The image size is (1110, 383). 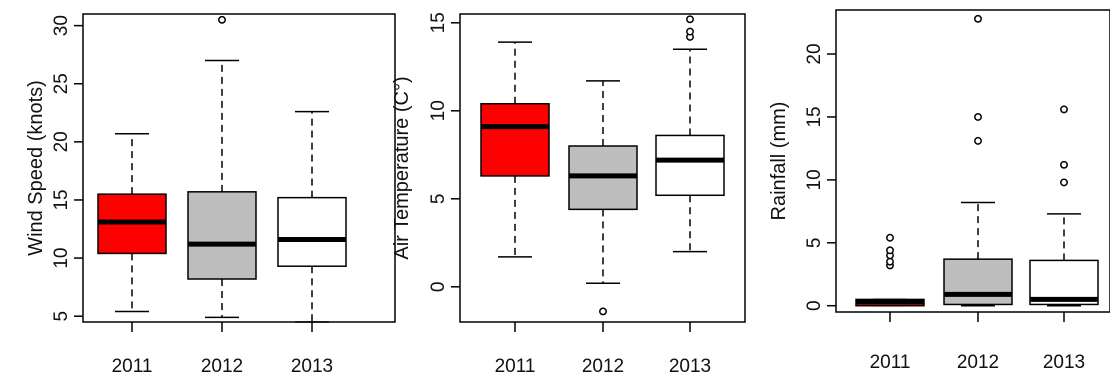 What do you see at coordinates (36, 168) in the screenshot?
I see `y-axis-title: Wind Speed (knots)` at bounding box center [36, 168].